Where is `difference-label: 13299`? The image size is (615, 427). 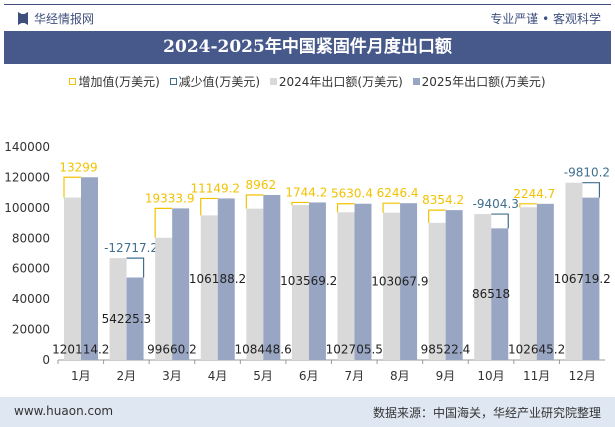
difference-label: 13299 is located at coordinates (78, 167).